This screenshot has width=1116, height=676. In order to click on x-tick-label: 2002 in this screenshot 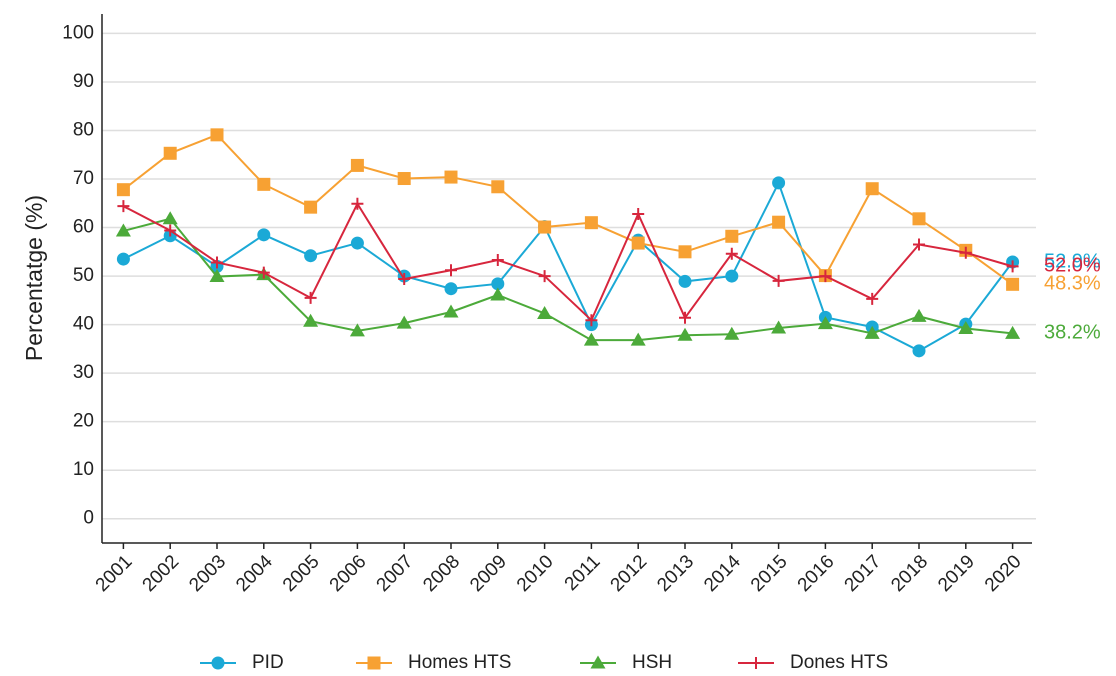, I will do `click(161, 573)`.